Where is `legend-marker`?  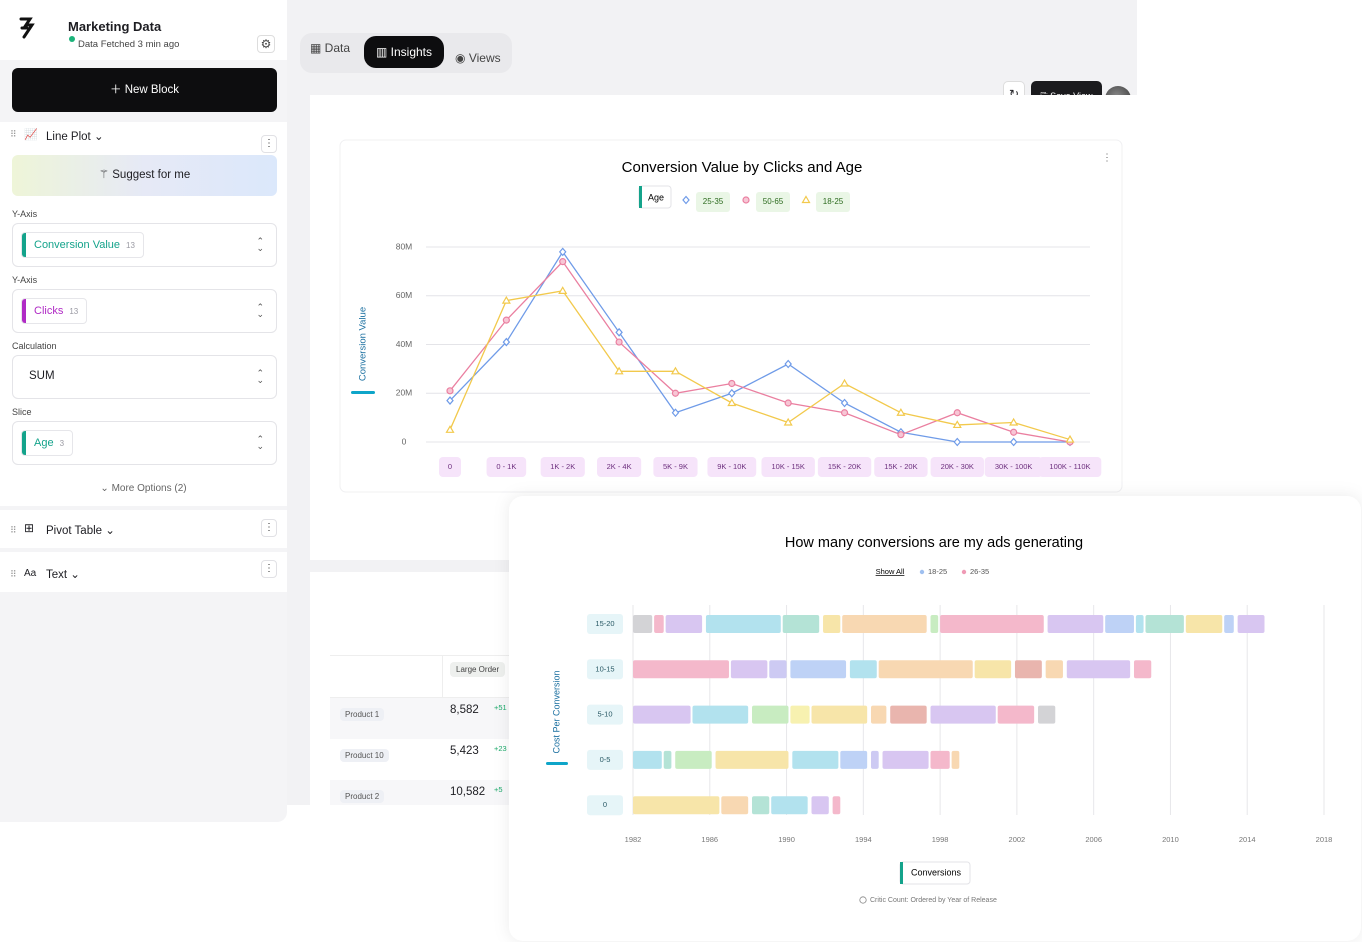 legend-marker is located at coordinates (806, 199).